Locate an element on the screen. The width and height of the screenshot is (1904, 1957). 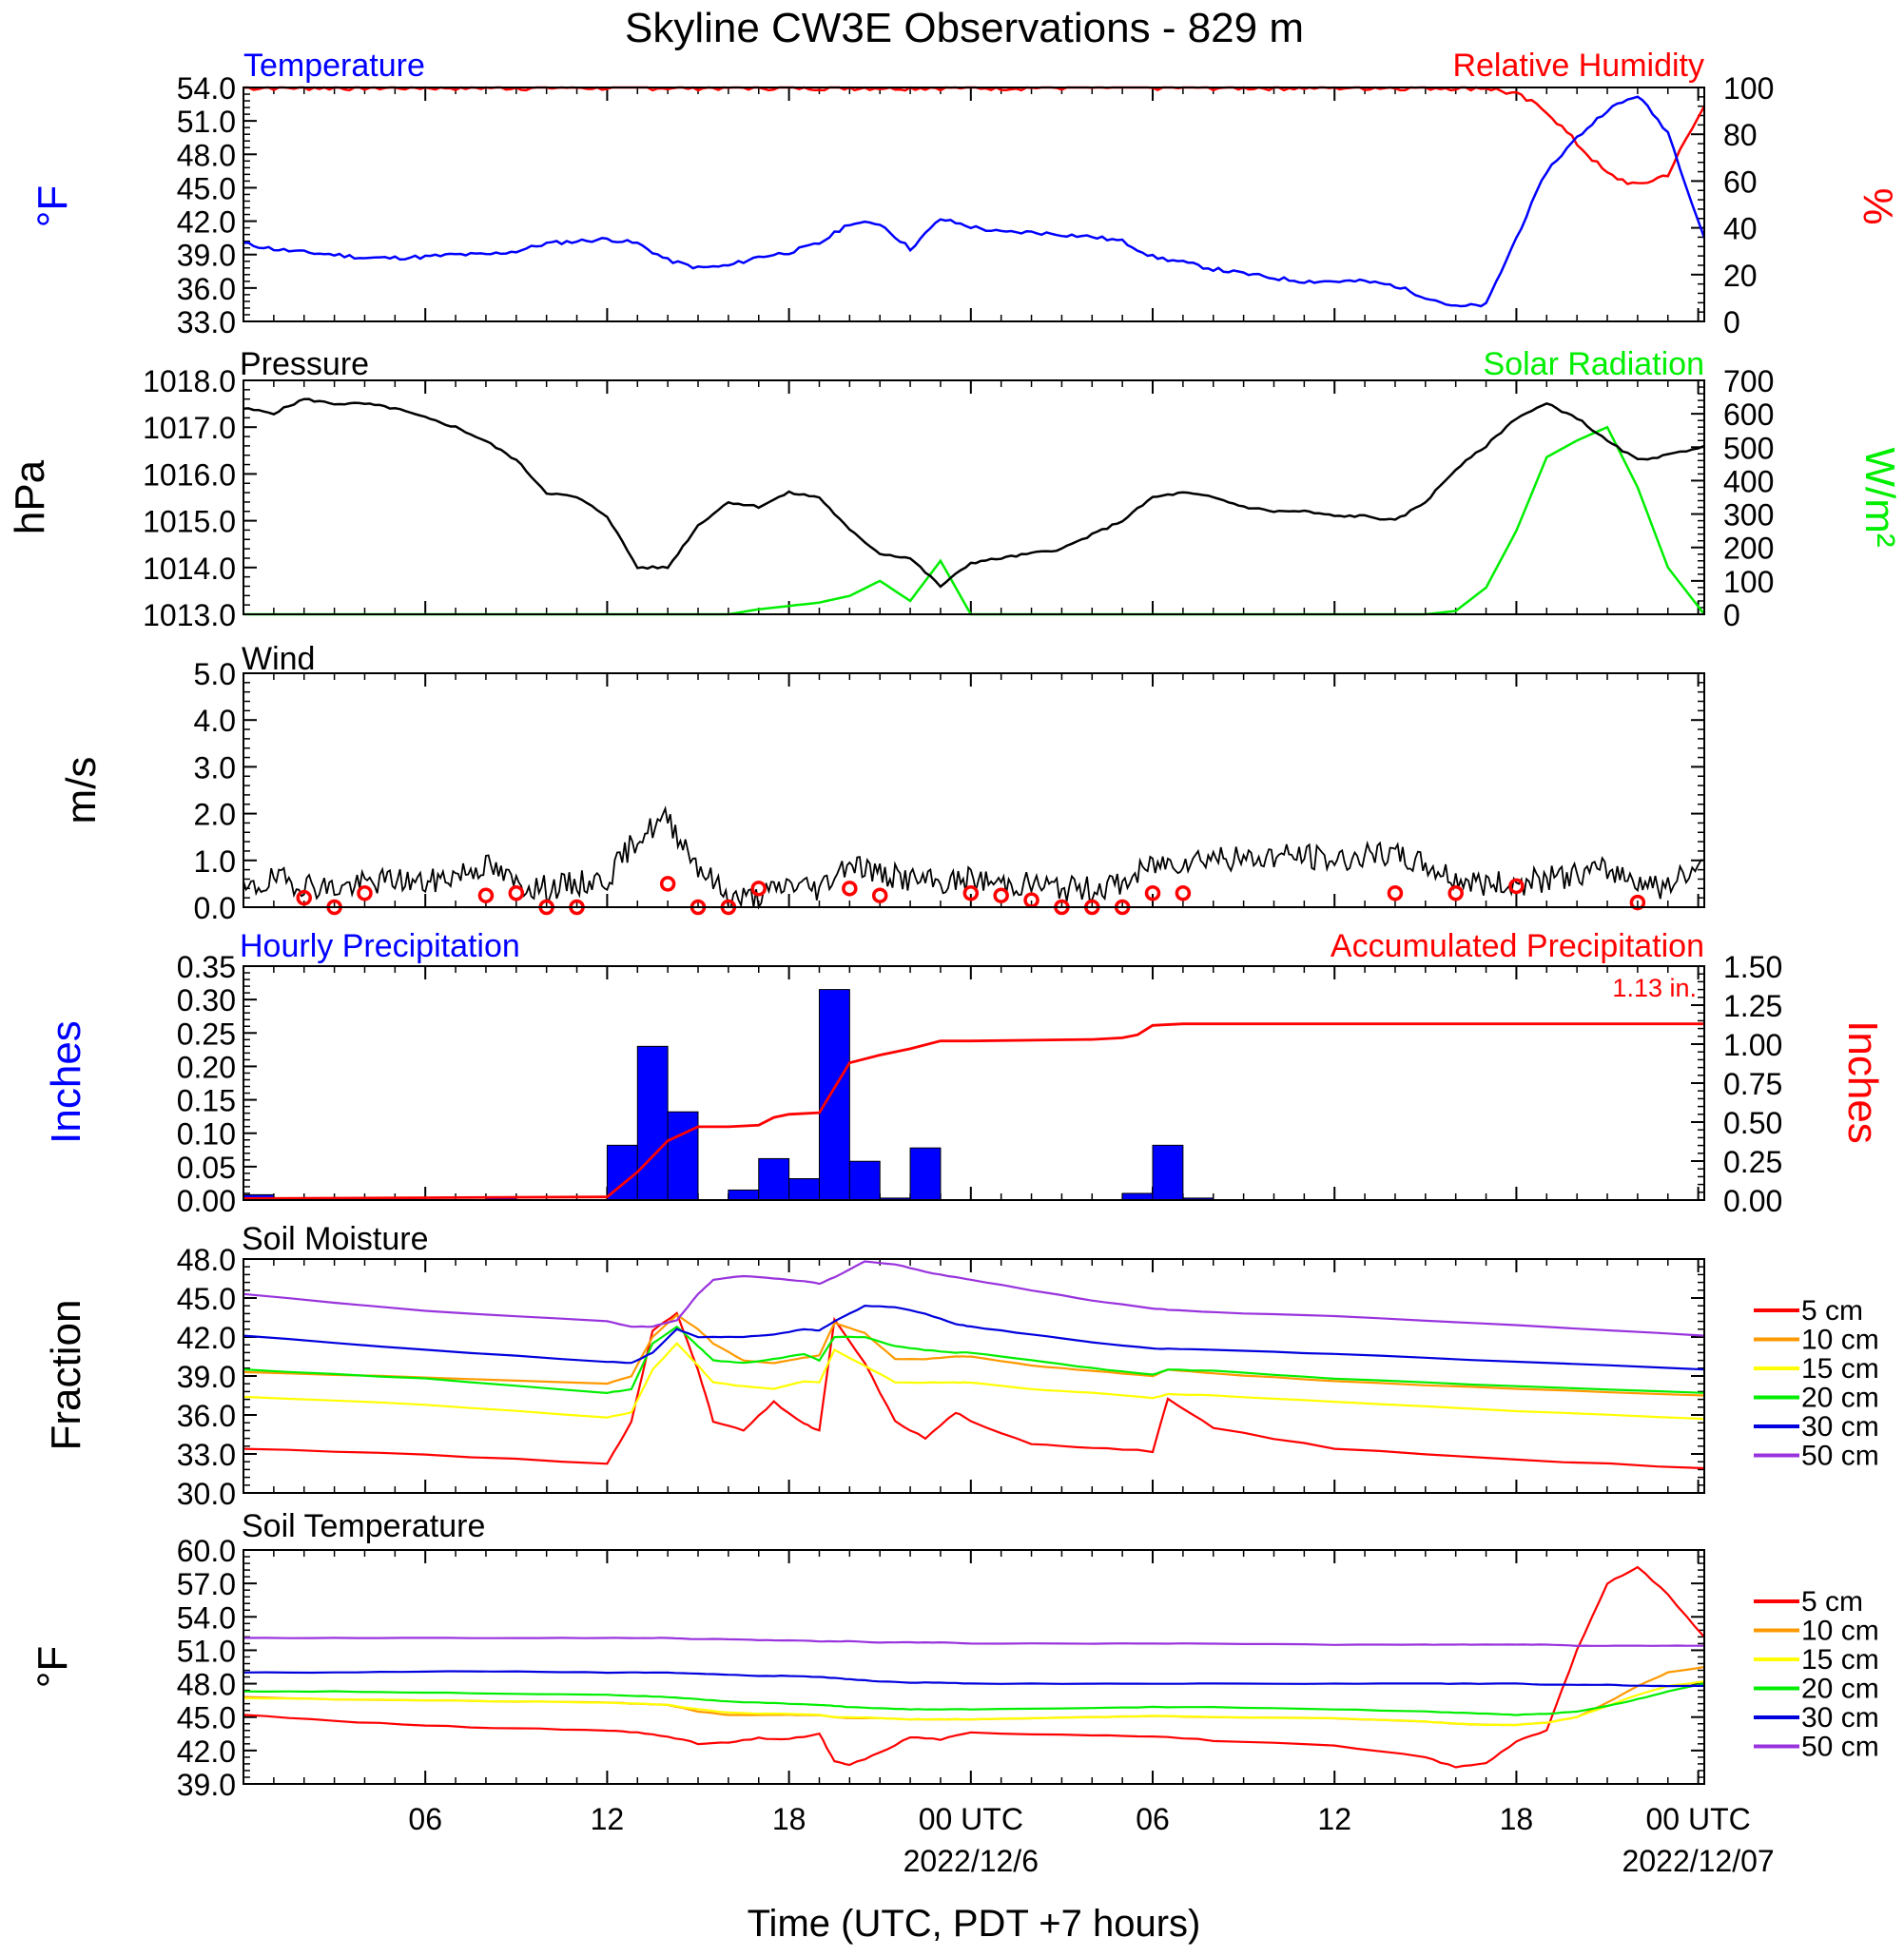
pressure-solar-frame is located at coordinates (974, 497).